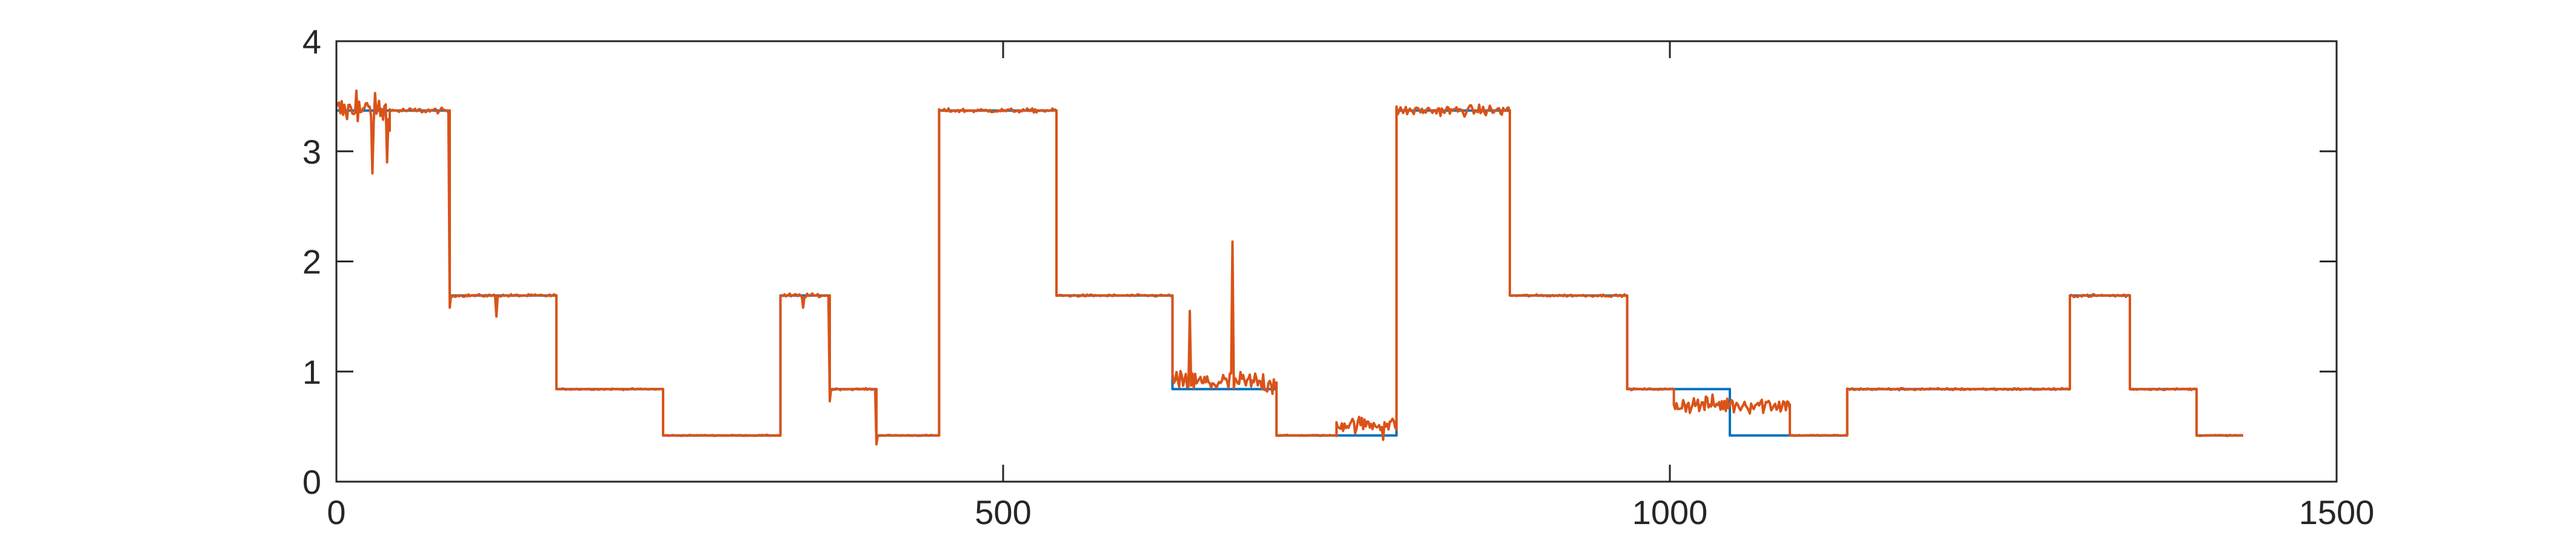 This screenshot has width=2576, height=538. Describe the element at coordinates (2337, 512) in the screenshot. I see `x-tick-label: 1500` at that location.